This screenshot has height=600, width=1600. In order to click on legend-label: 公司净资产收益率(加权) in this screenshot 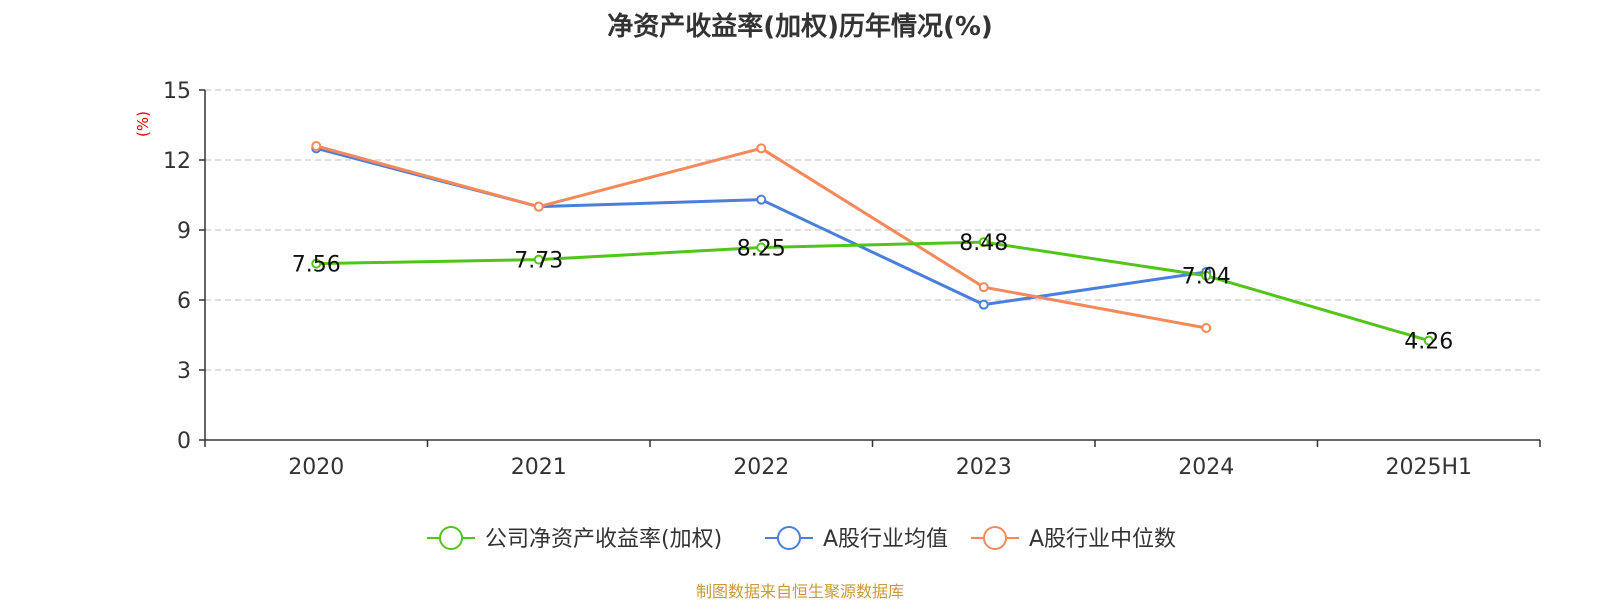, I will do `click(603, 539)`.